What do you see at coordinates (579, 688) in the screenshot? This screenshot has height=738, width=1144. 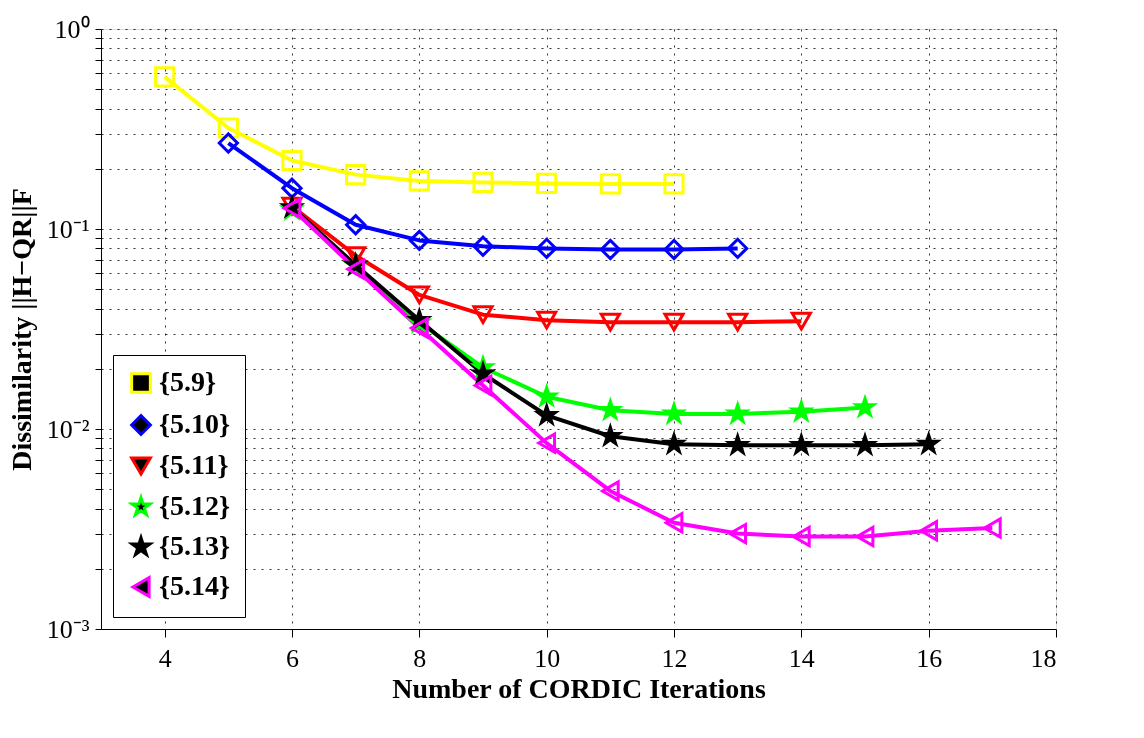 I see `x-axis-title: Number of CORDIC Iterations` at bounding box center [579, 688].